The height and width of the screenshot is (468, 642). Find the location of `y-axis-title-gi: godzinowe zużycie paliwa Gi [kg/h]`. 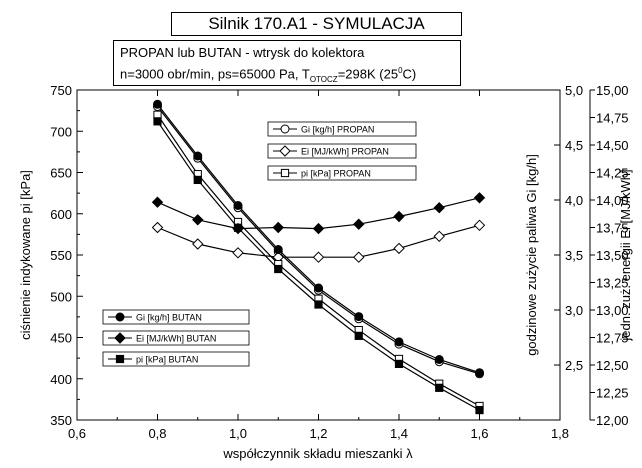

y-axis-title-gi: godzinowe zużycie paliwa Gi [kg/h] is located at coordinates (531, 255).